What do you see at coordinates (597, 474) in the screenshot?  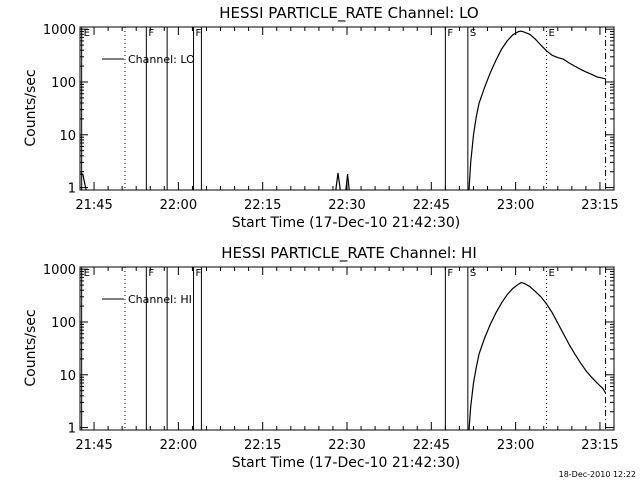 I see `timestamp-label: 18-Dec-2010 12:22` at bounding box center [597, 474].